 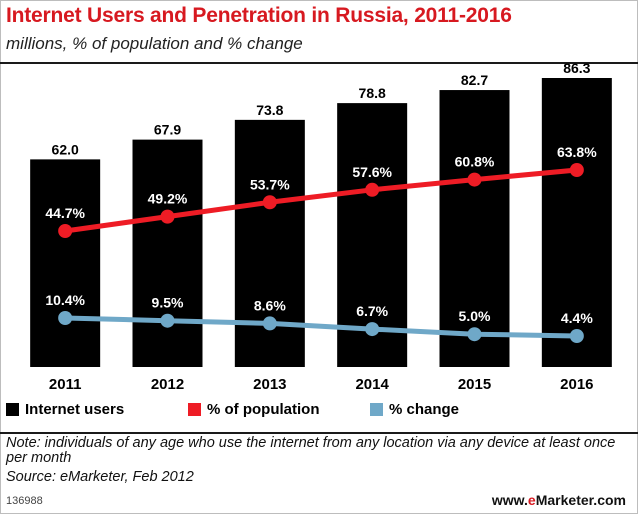 What do you see at coordinates (65, 213) in the screenshot?
I see `label-pct-population: 44.7%` at bounding box center [65, 213].